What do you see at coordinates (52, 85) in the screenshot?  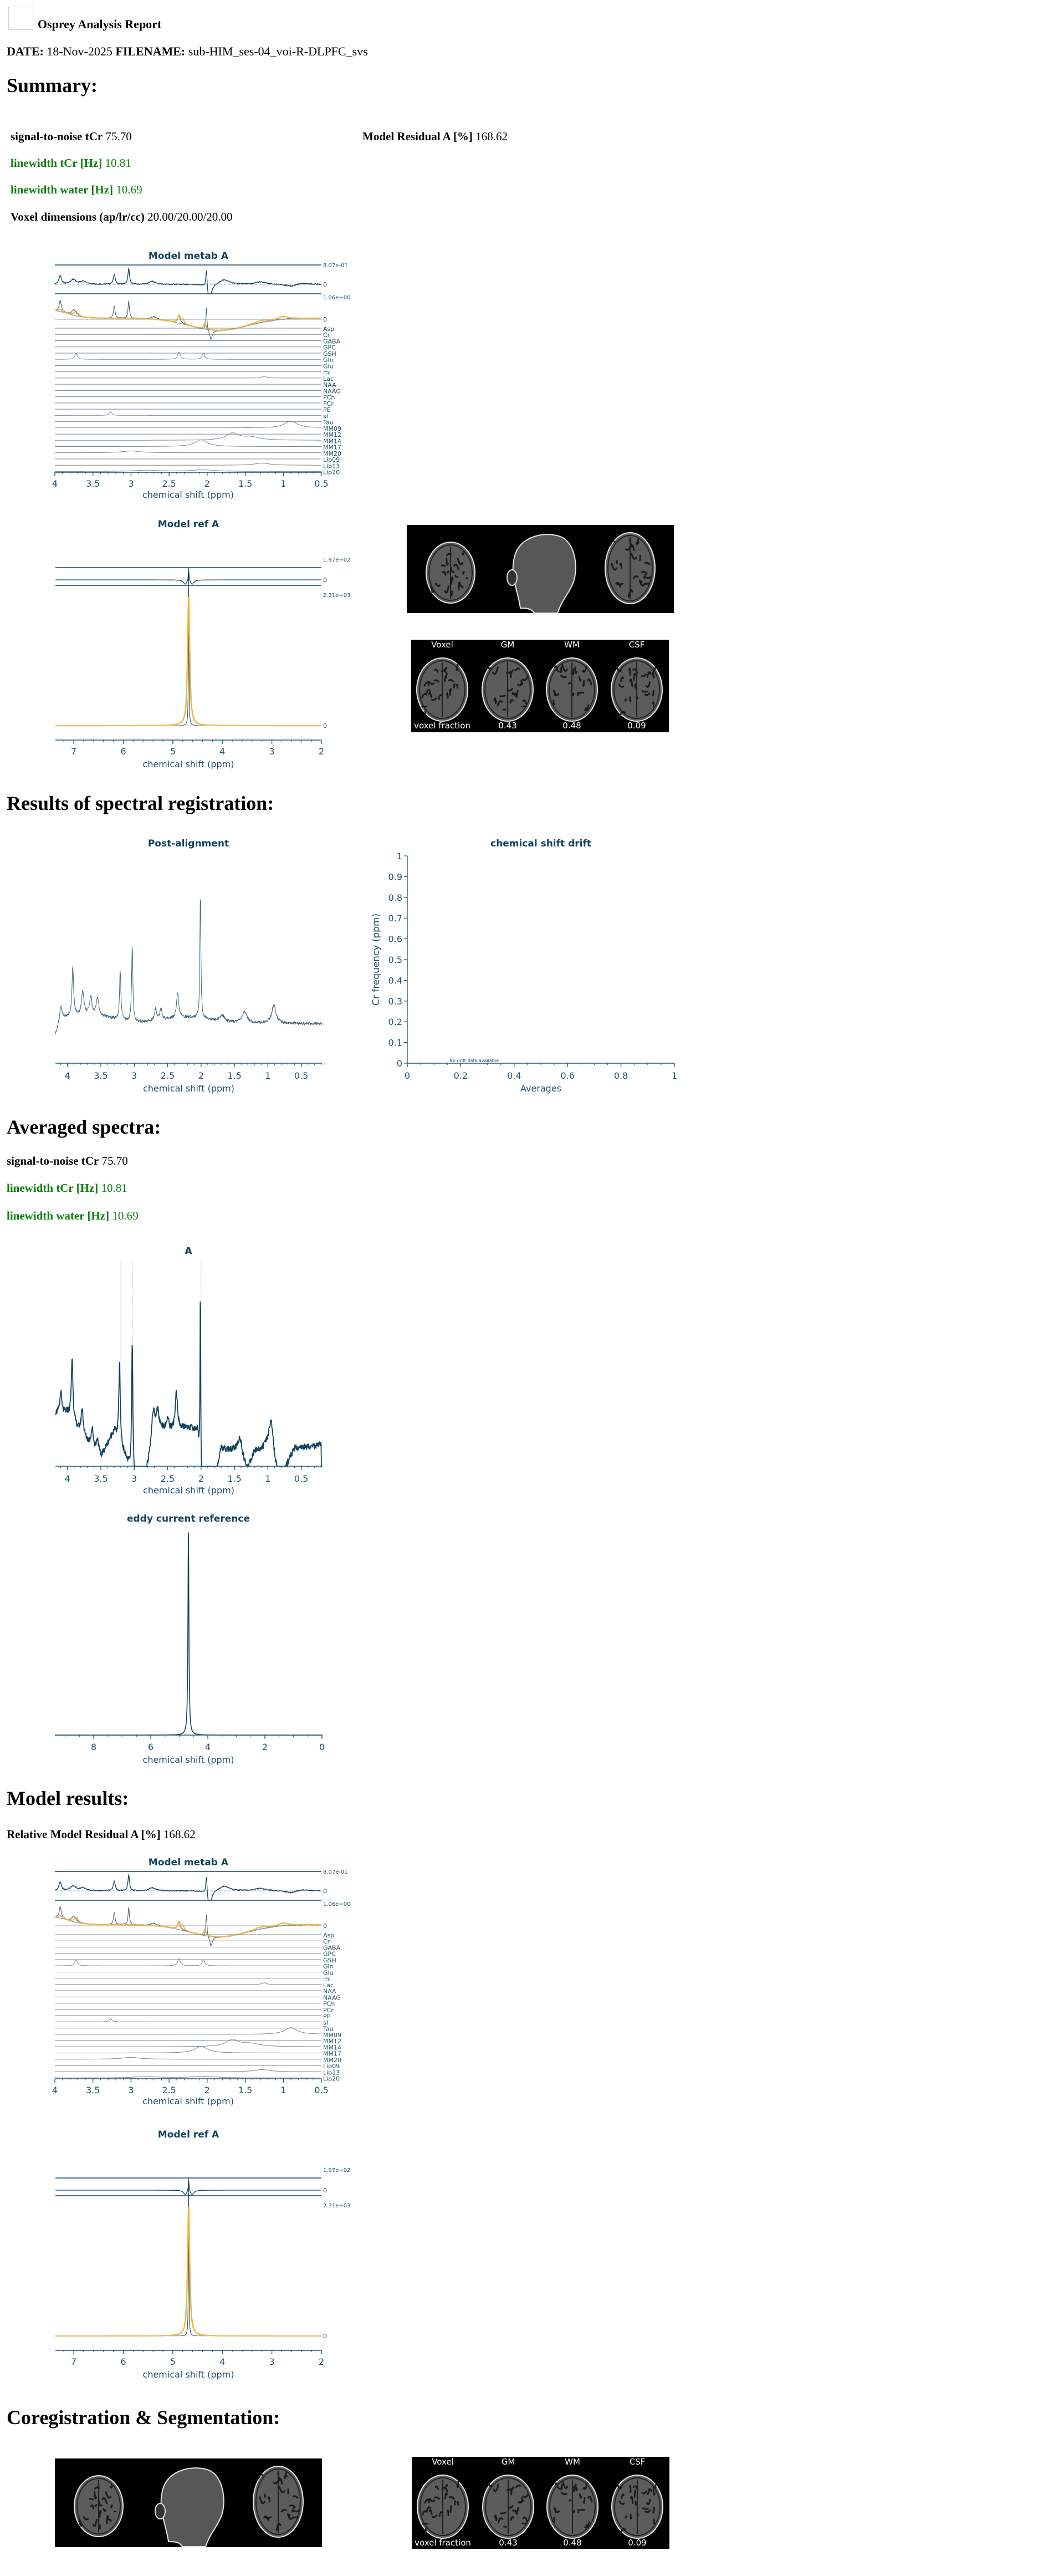 I see `summary-heading: Summary:` at bounding box center [52, 85].